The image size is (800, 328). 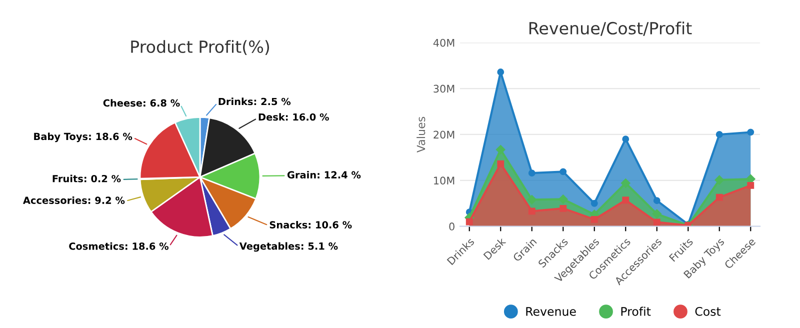 What do you see at coordinates (443, 42) in the screenshot?
I see `y-tick-label: 40M` at bounding box center [443, 42].